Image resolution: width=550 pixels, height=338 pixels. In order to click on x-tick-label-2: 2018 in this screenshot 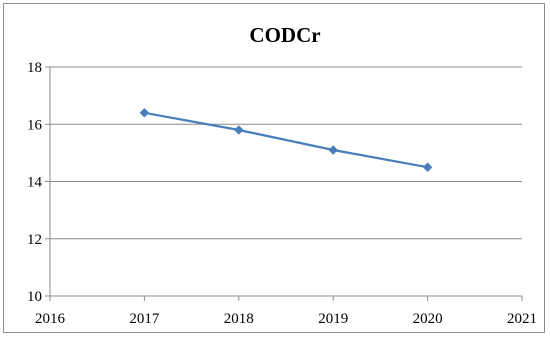, I will do `click(239, 319)`.